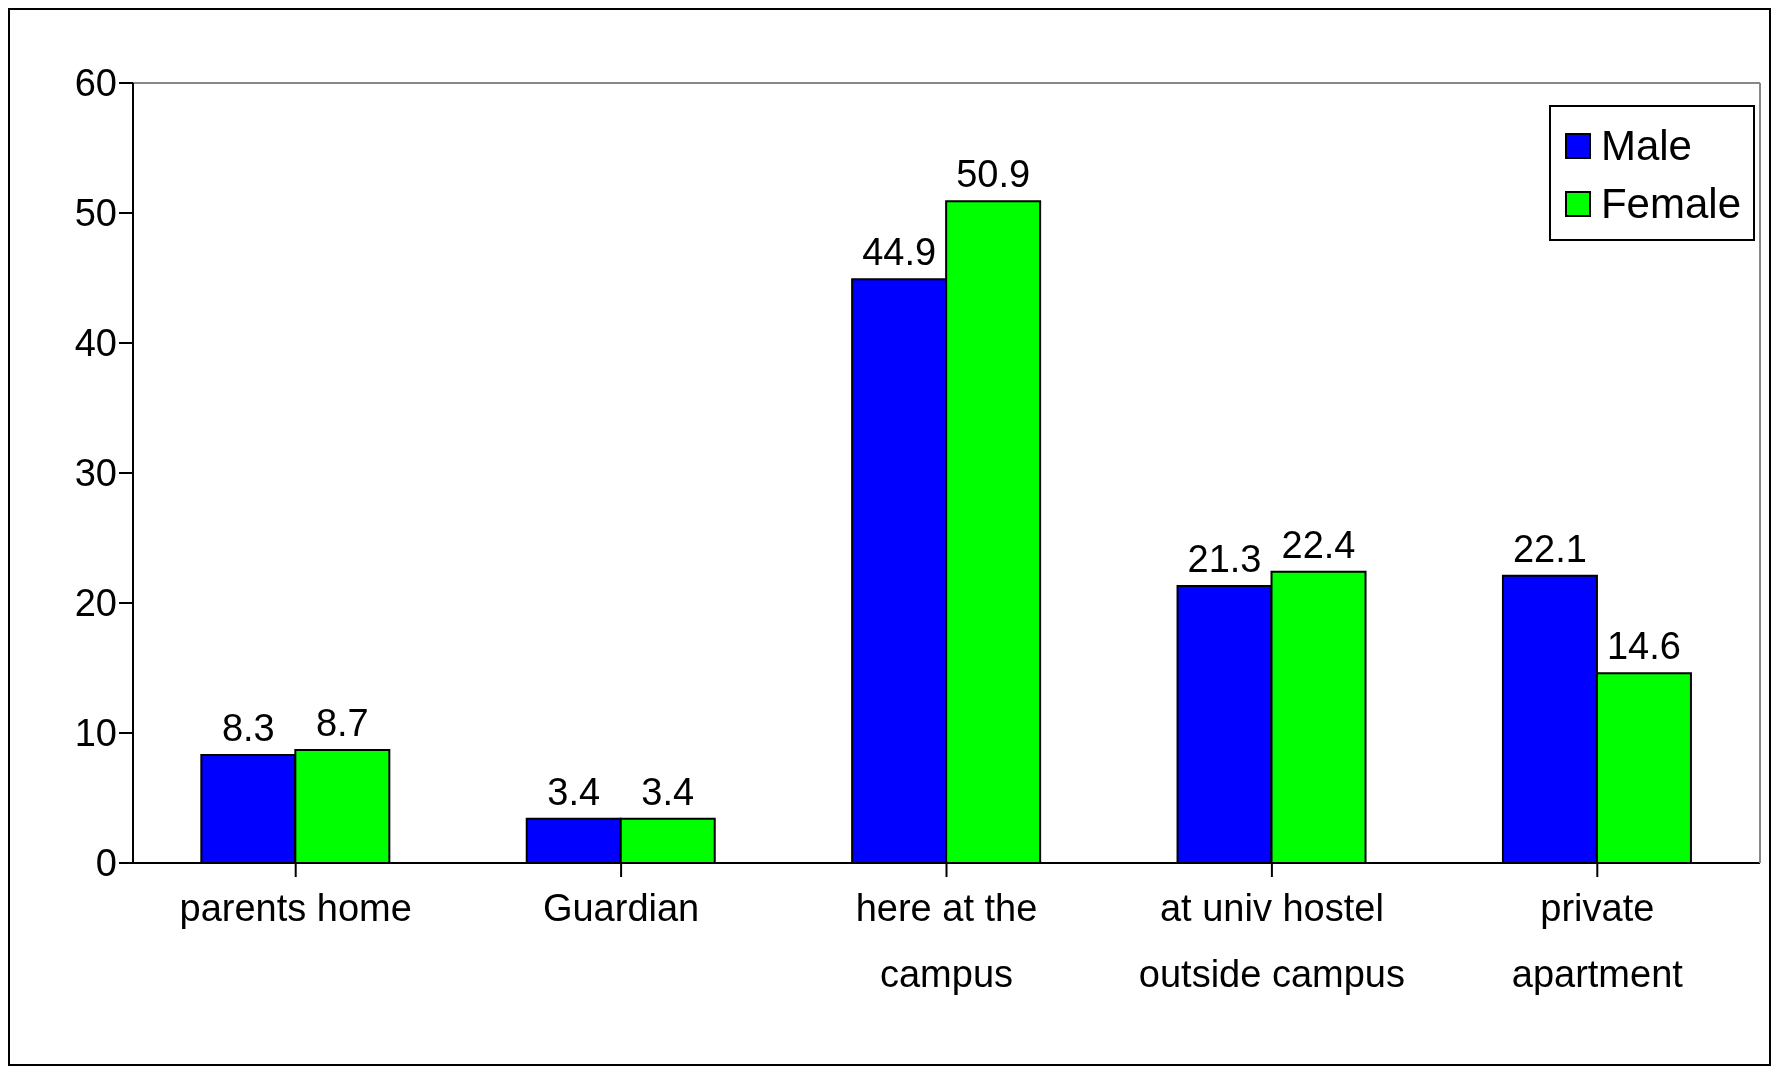  What do you see at coordinates (342, 722) in the screenshot?
I see `data-label: 8.7` at bounding box center [342, 722].